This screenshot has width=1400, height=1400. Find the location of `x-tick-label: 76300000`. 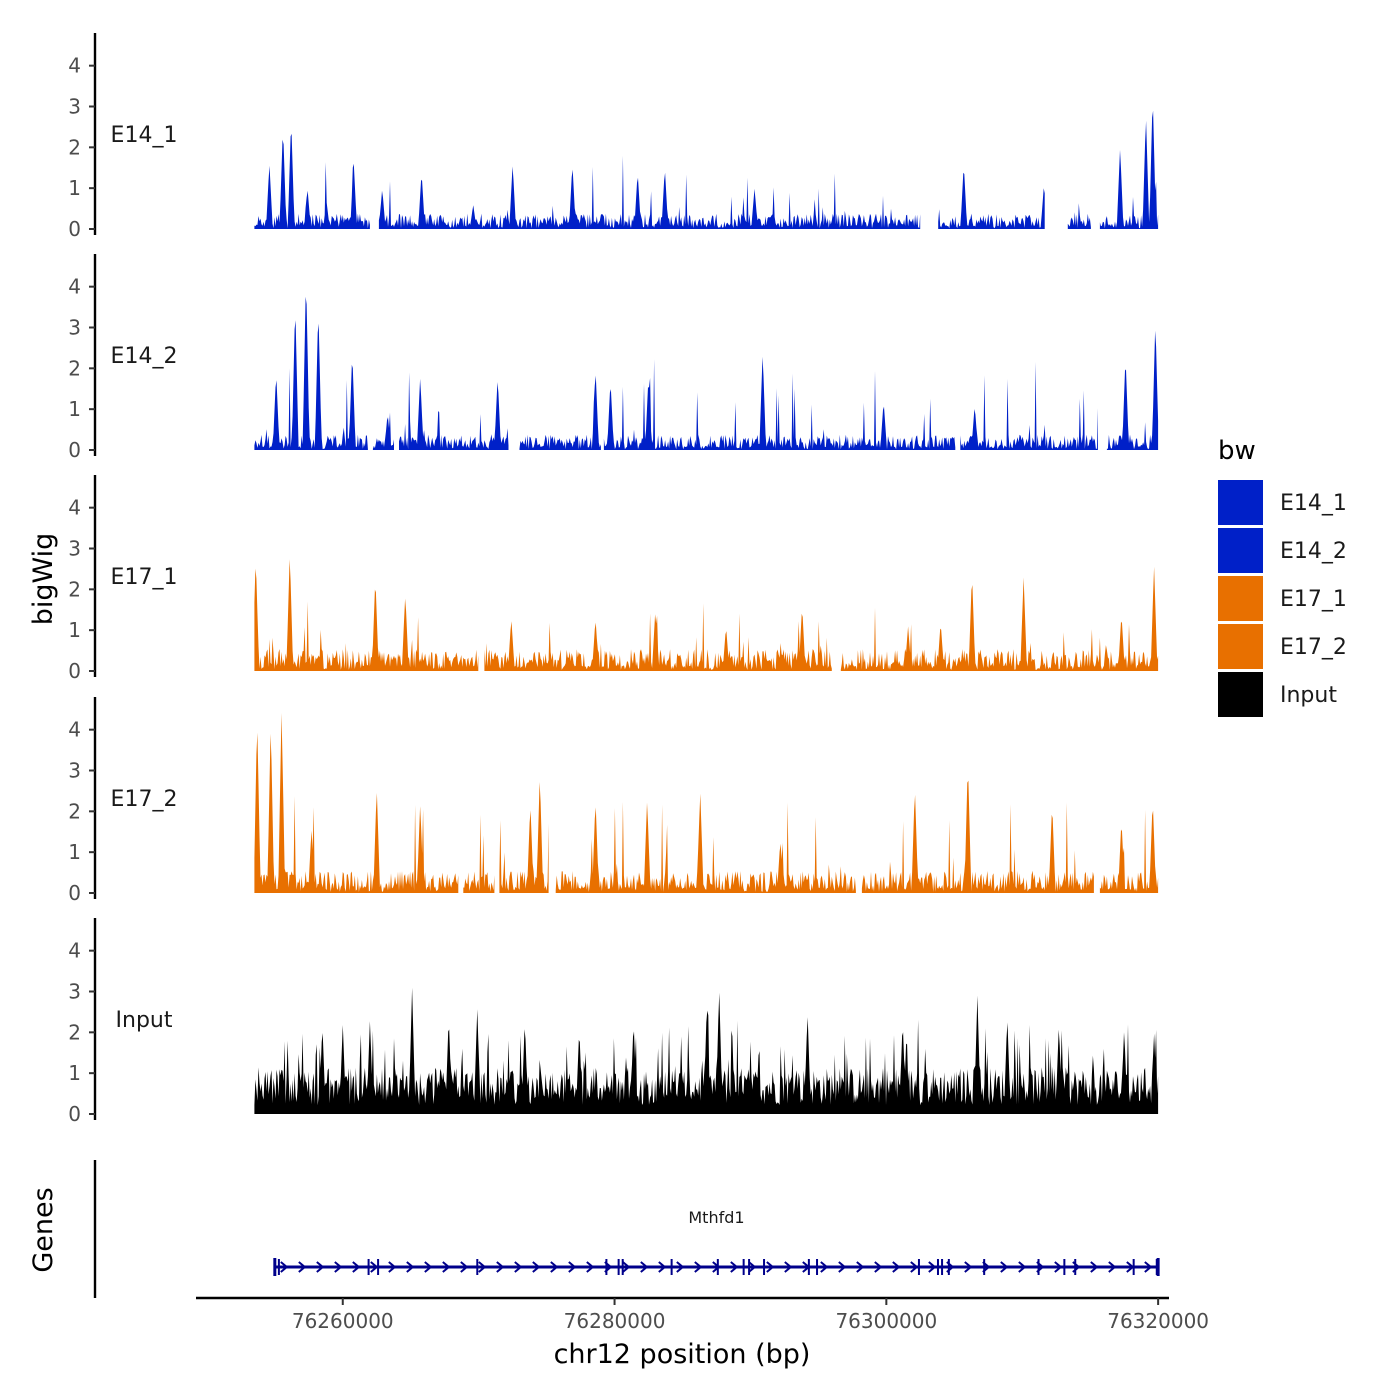

x-tick-label: 76300000 is located at coordinates (886, 1321).